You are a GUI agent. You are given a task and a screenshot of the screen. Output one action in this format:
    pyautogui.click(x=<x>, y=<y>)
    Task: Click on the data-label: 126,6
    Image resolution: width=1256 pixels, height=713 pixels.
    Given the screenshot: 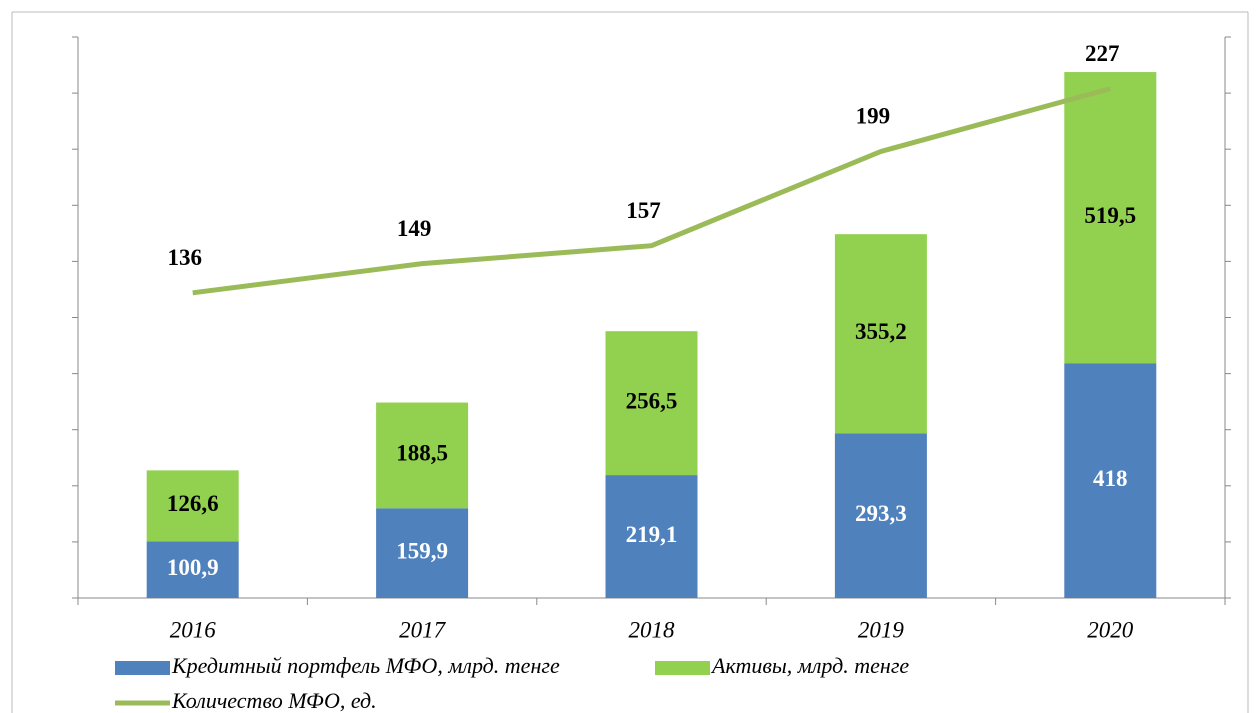 What is the action you would take?
    pyautogui.click(x=193, y=503)
    